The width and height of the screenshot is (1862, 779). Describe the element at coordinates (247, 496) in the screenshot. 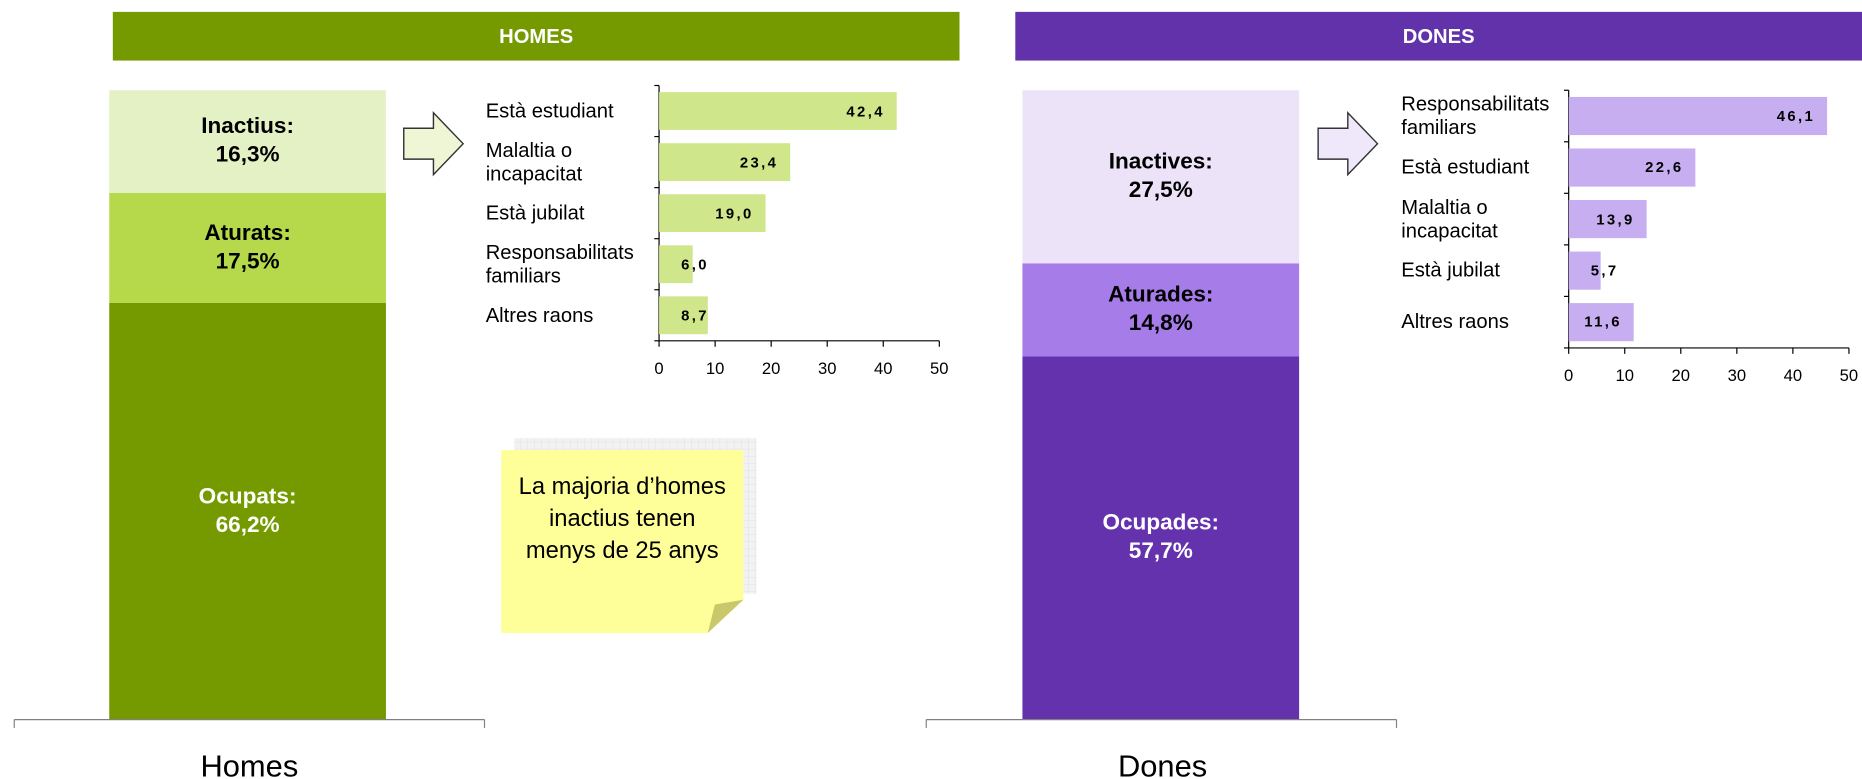

I see `segment-name: Ocupats:` at that location.